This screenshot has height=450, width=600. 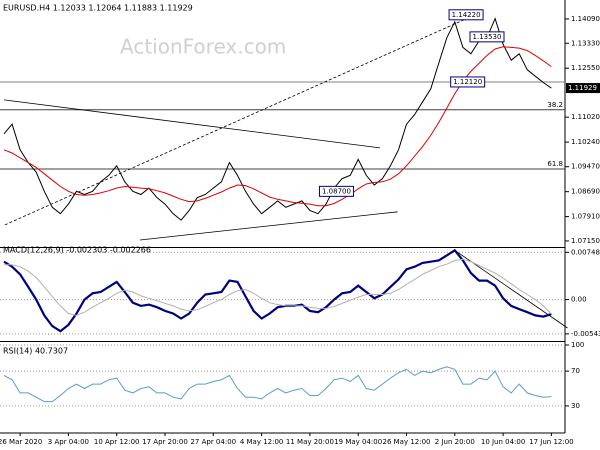 I want to click on y-tick-label: 0.007485, so click(x=585, y=252).